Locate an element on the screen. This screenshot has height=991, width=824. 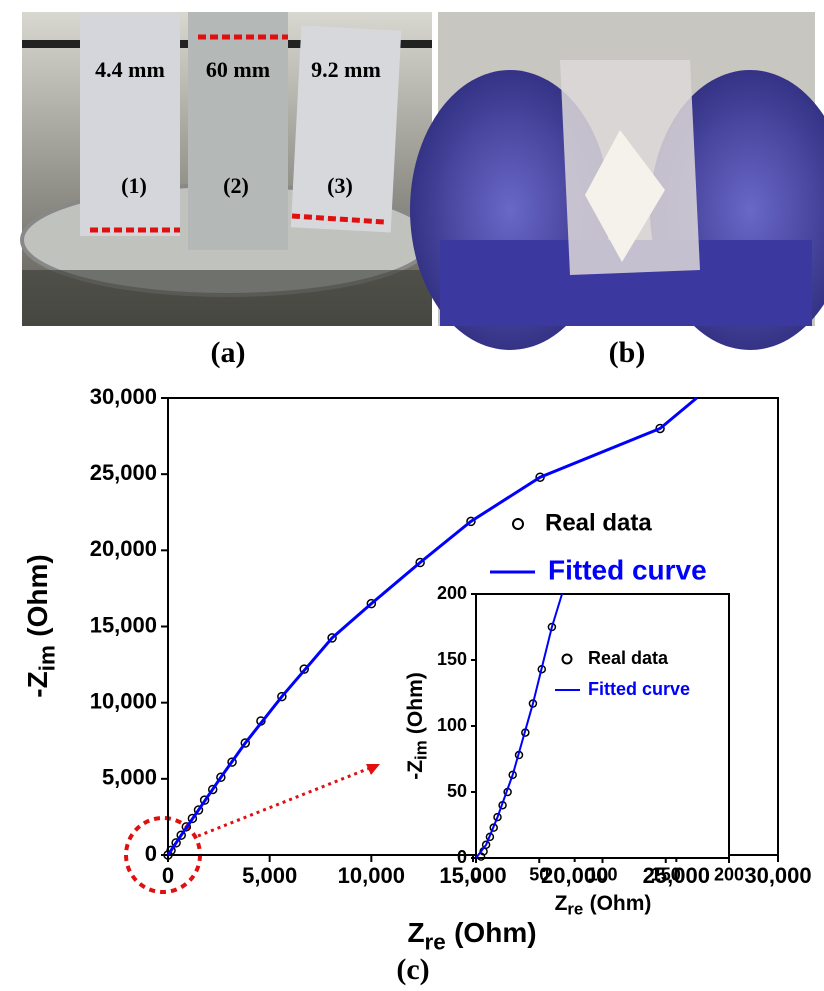
y-tick-label: 10,000 is located at coordinates (123, 700).